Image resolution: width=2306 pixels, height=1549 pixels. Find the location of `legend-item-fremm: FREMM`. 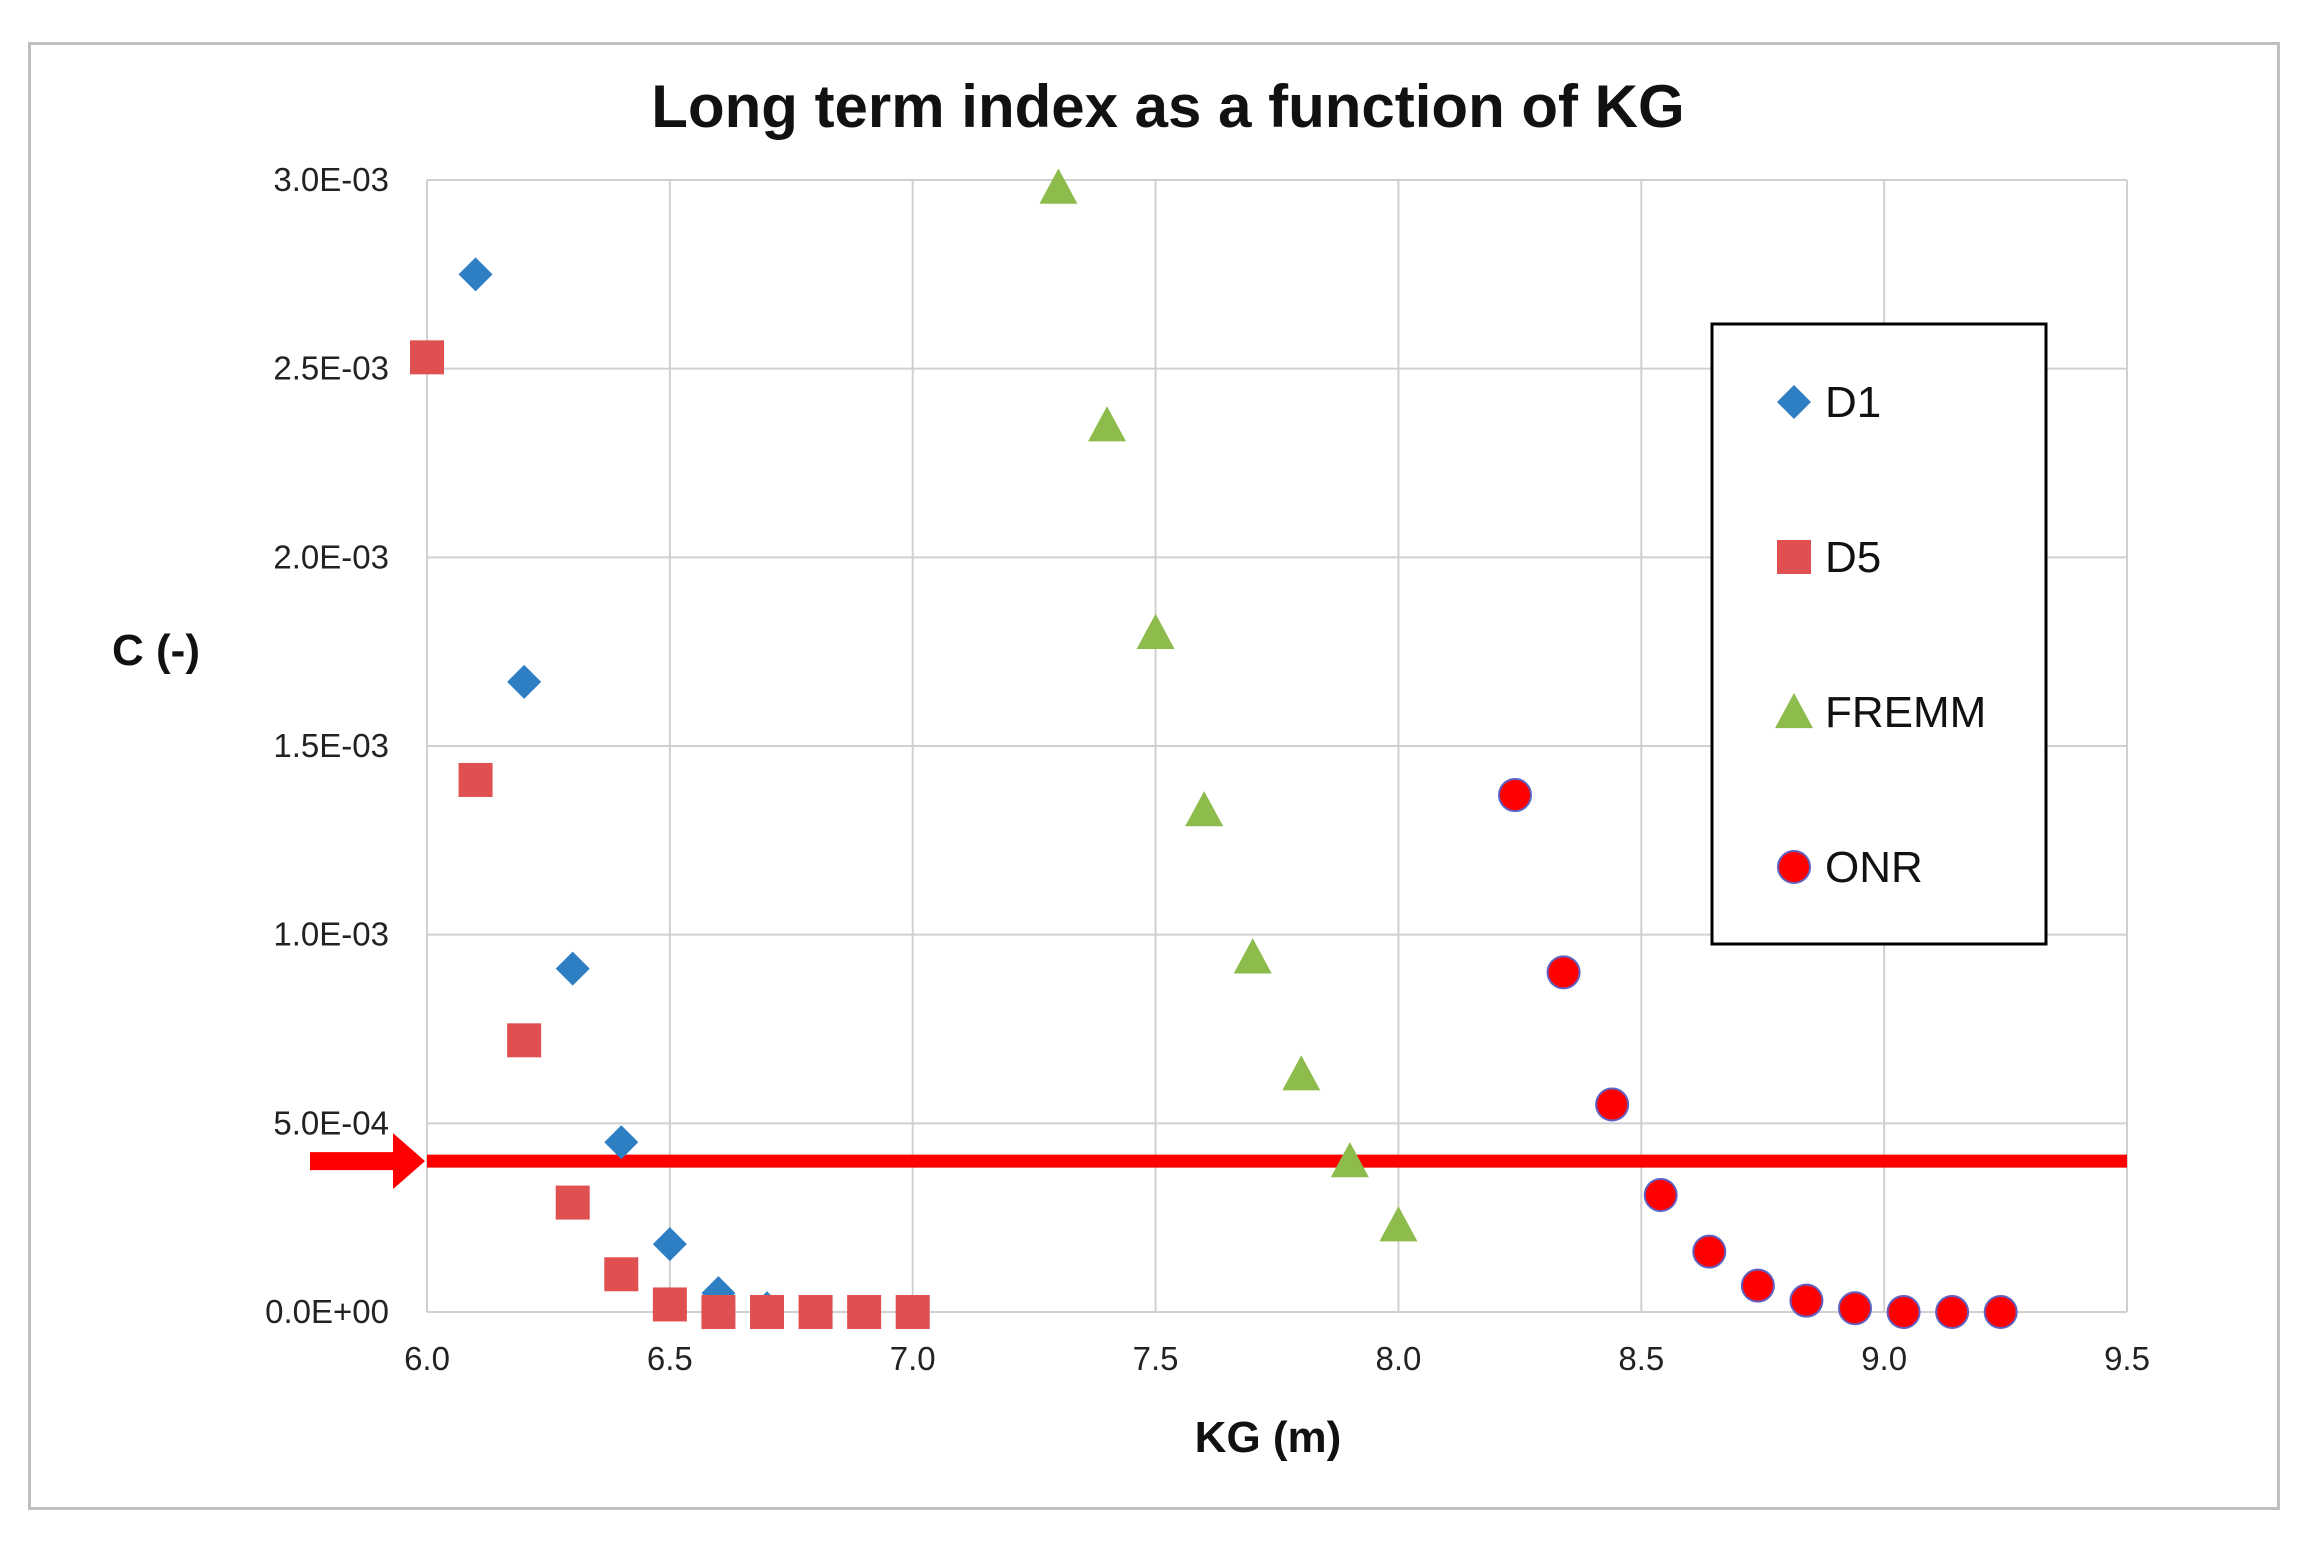

legend-item-fremm: FREMM is located at coordinates (1880, 712).